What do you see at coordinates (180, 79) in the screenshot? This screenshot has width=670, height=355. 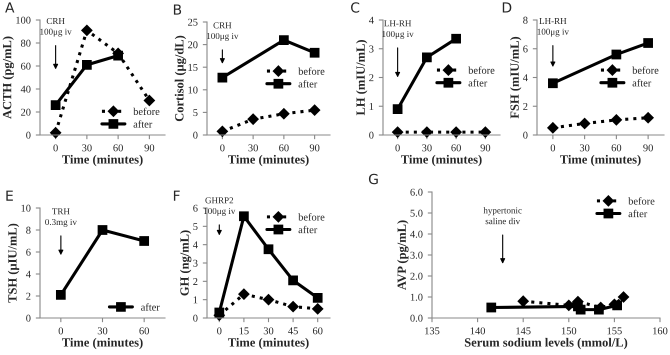 I see `y-axis-title: Cortisol (μg/dL)` at bounding box center [180, 79].